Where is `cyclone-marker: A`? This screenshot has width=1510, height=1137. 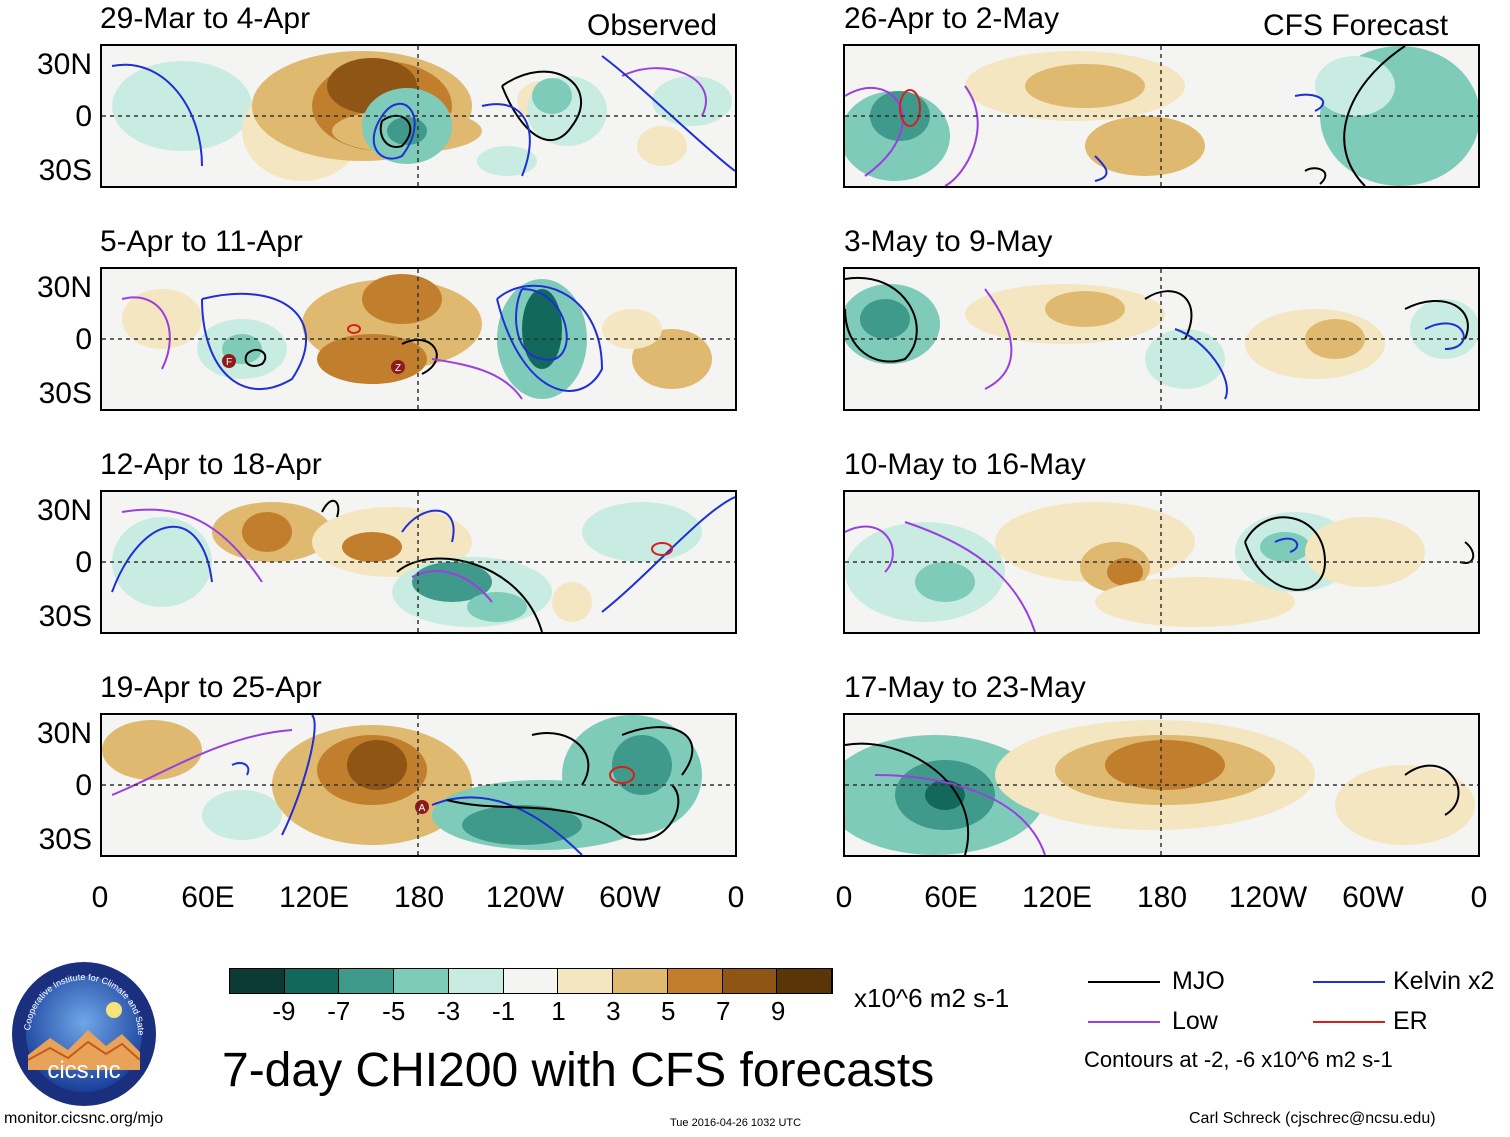
cyclone-marker: A is located at coordinates (422, 808).